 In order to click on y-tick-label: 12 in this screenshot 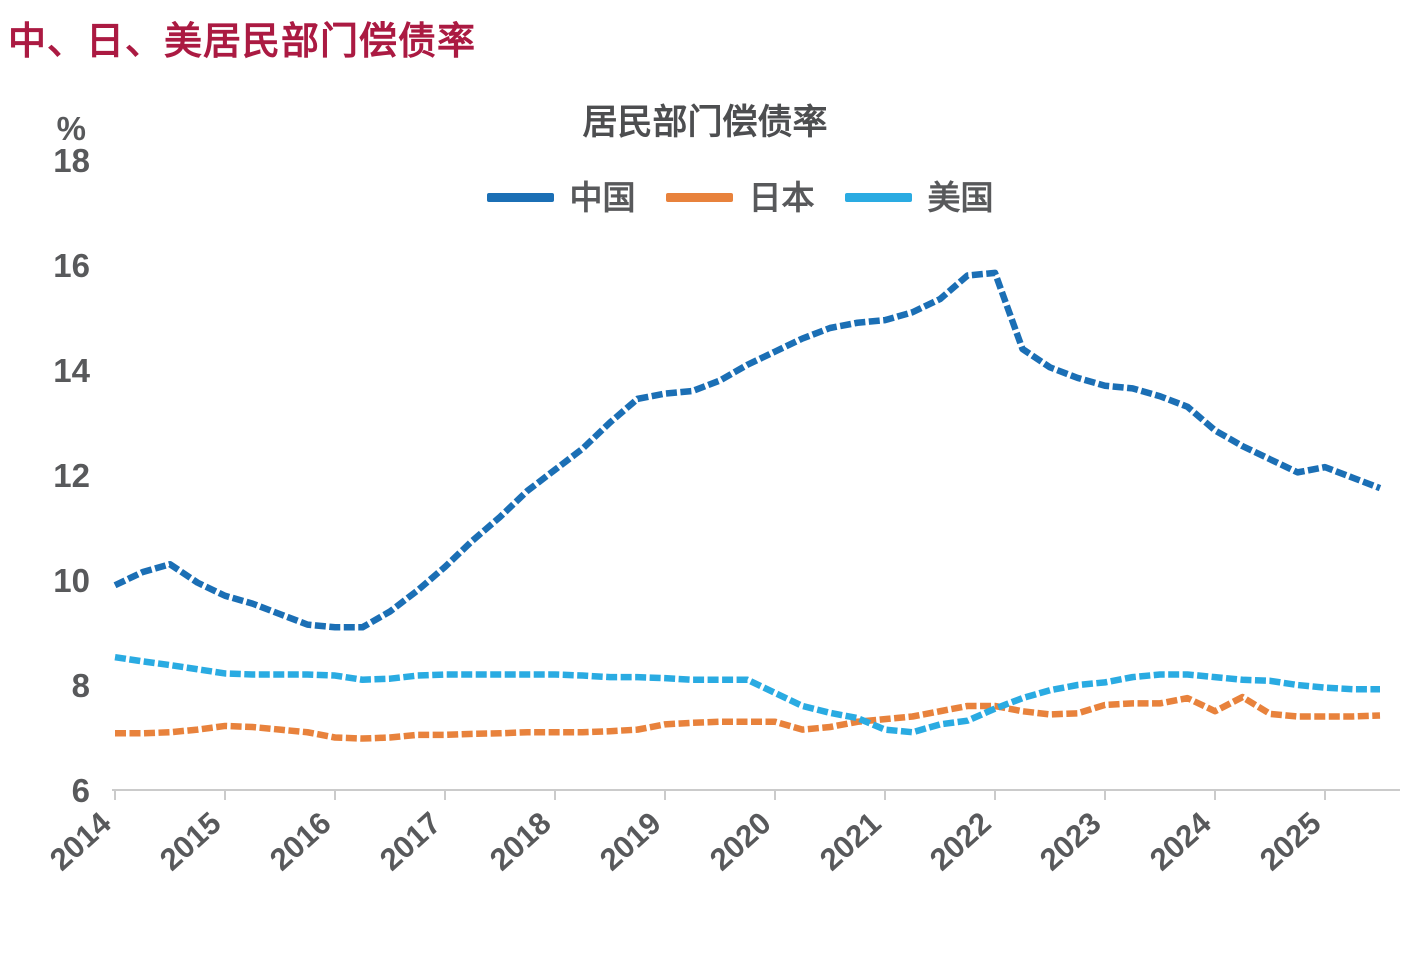, I will do `click(71, 475)`.